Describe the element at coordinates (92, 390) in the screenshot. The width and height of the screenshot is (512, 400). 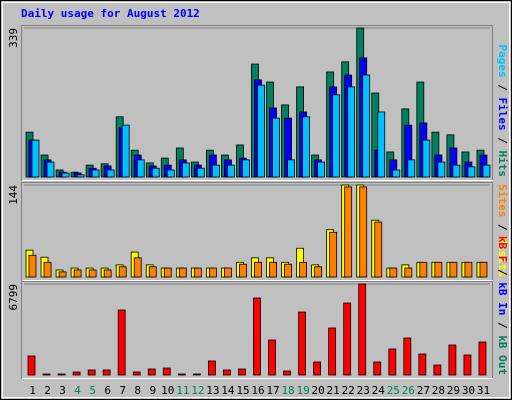
I see `x-tick-label: 5` at that location.